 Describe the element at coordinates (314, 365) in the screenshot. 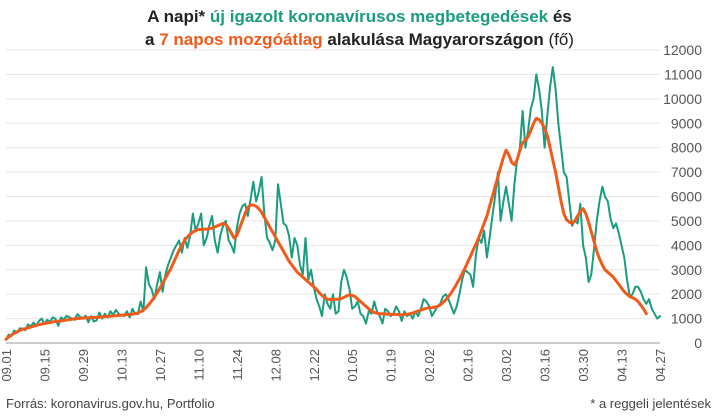

I see `x-tick-label: 12.22` at that location.